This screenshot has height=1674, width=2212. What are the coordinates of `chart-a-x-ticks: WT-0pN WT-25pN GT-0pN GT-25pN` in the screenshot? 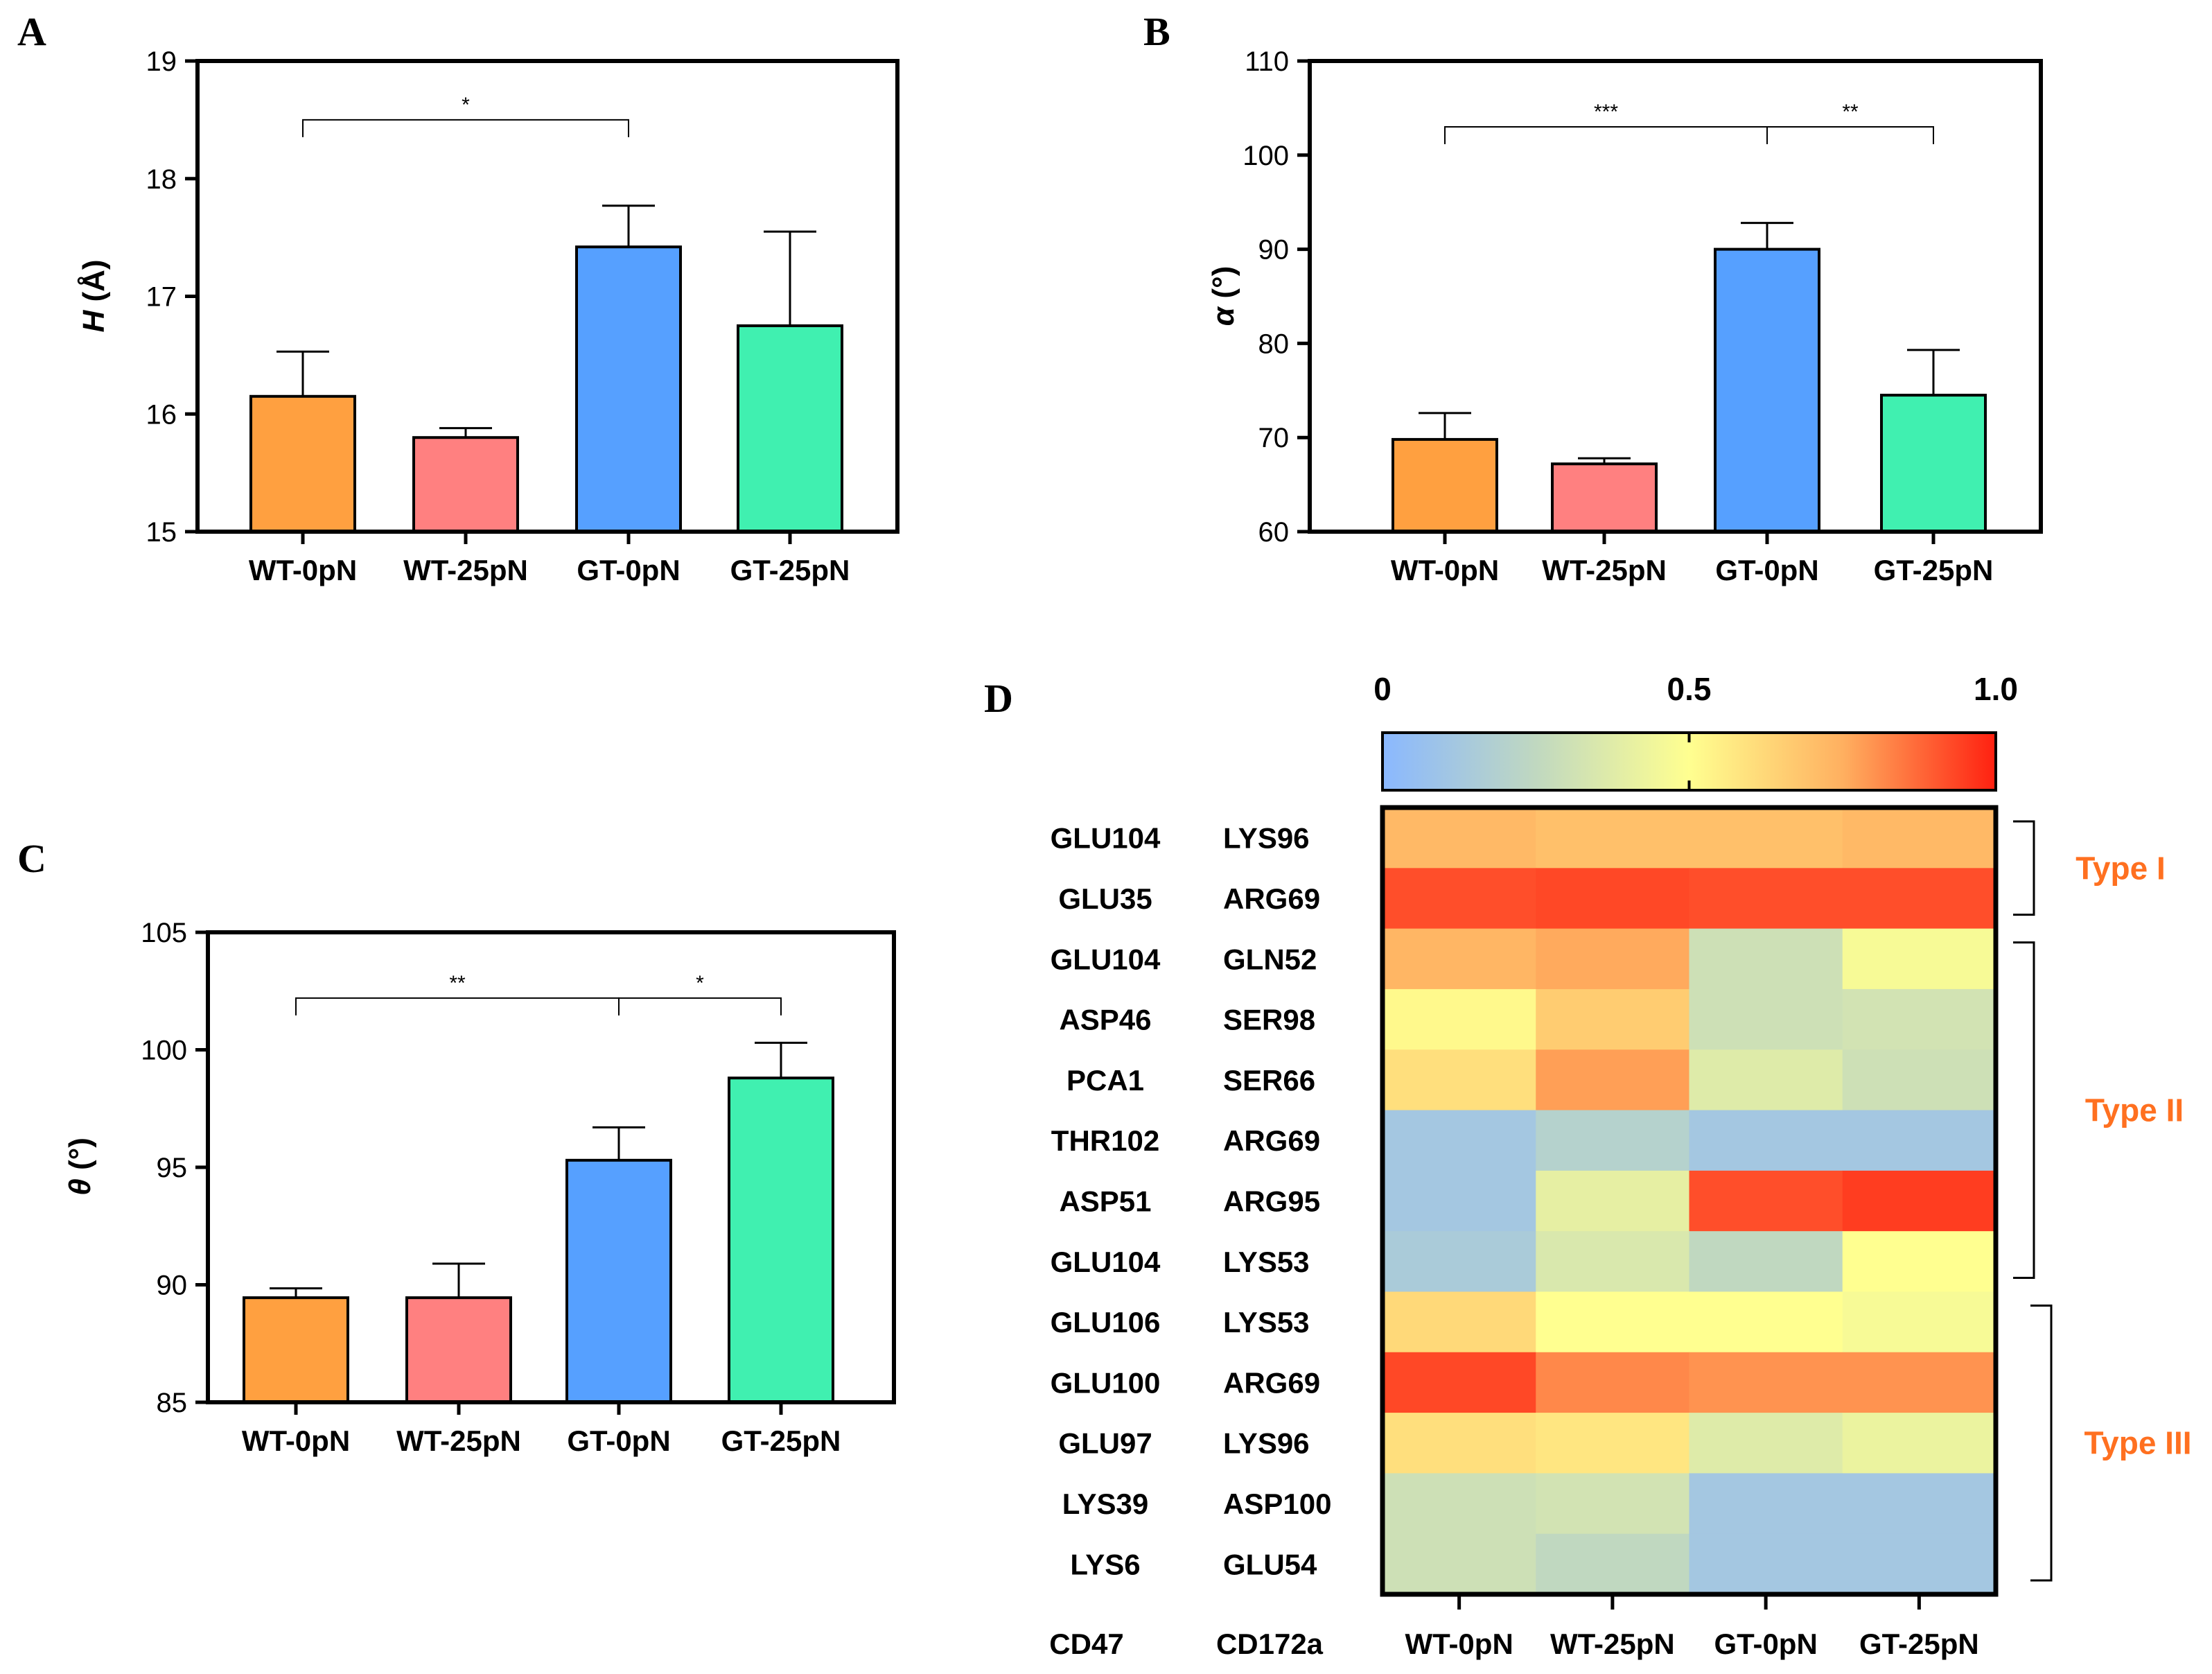 It's located at (549, 559).